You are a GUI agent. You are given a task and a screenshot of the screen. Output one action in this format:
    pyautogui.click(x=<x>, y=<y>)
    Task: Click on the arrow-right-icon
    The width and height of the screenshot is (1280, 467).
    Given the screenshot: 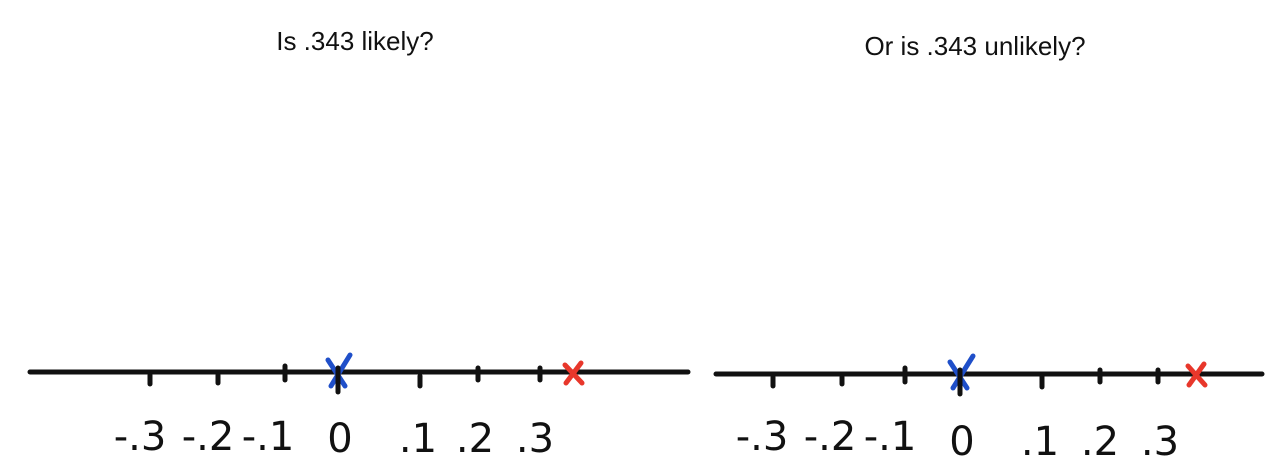 What is the action you would take?
    pyautogui.click(x=1124, y=327)
    